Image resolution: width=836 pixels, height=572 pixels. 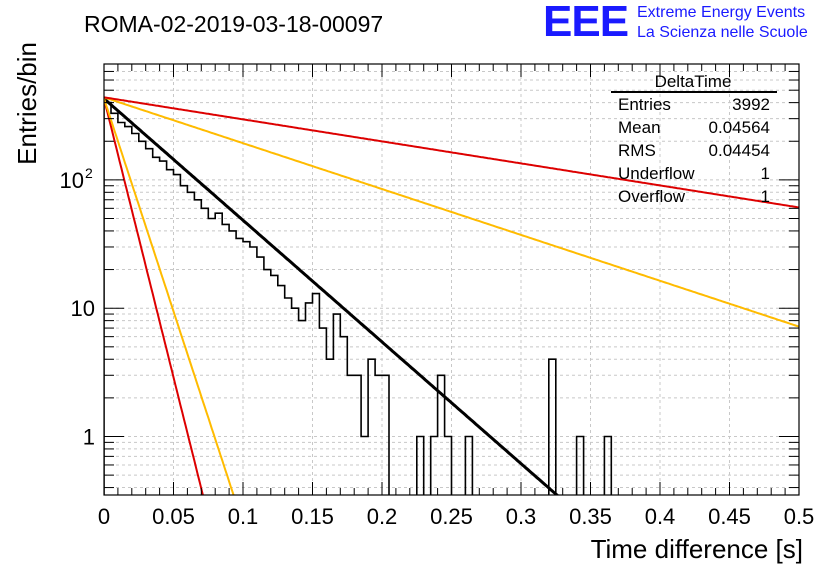 What do you see at coordinates (312, 516) in the screenshot?
I see `x-tick-label: 0.15` at bounding box center [312, 516].